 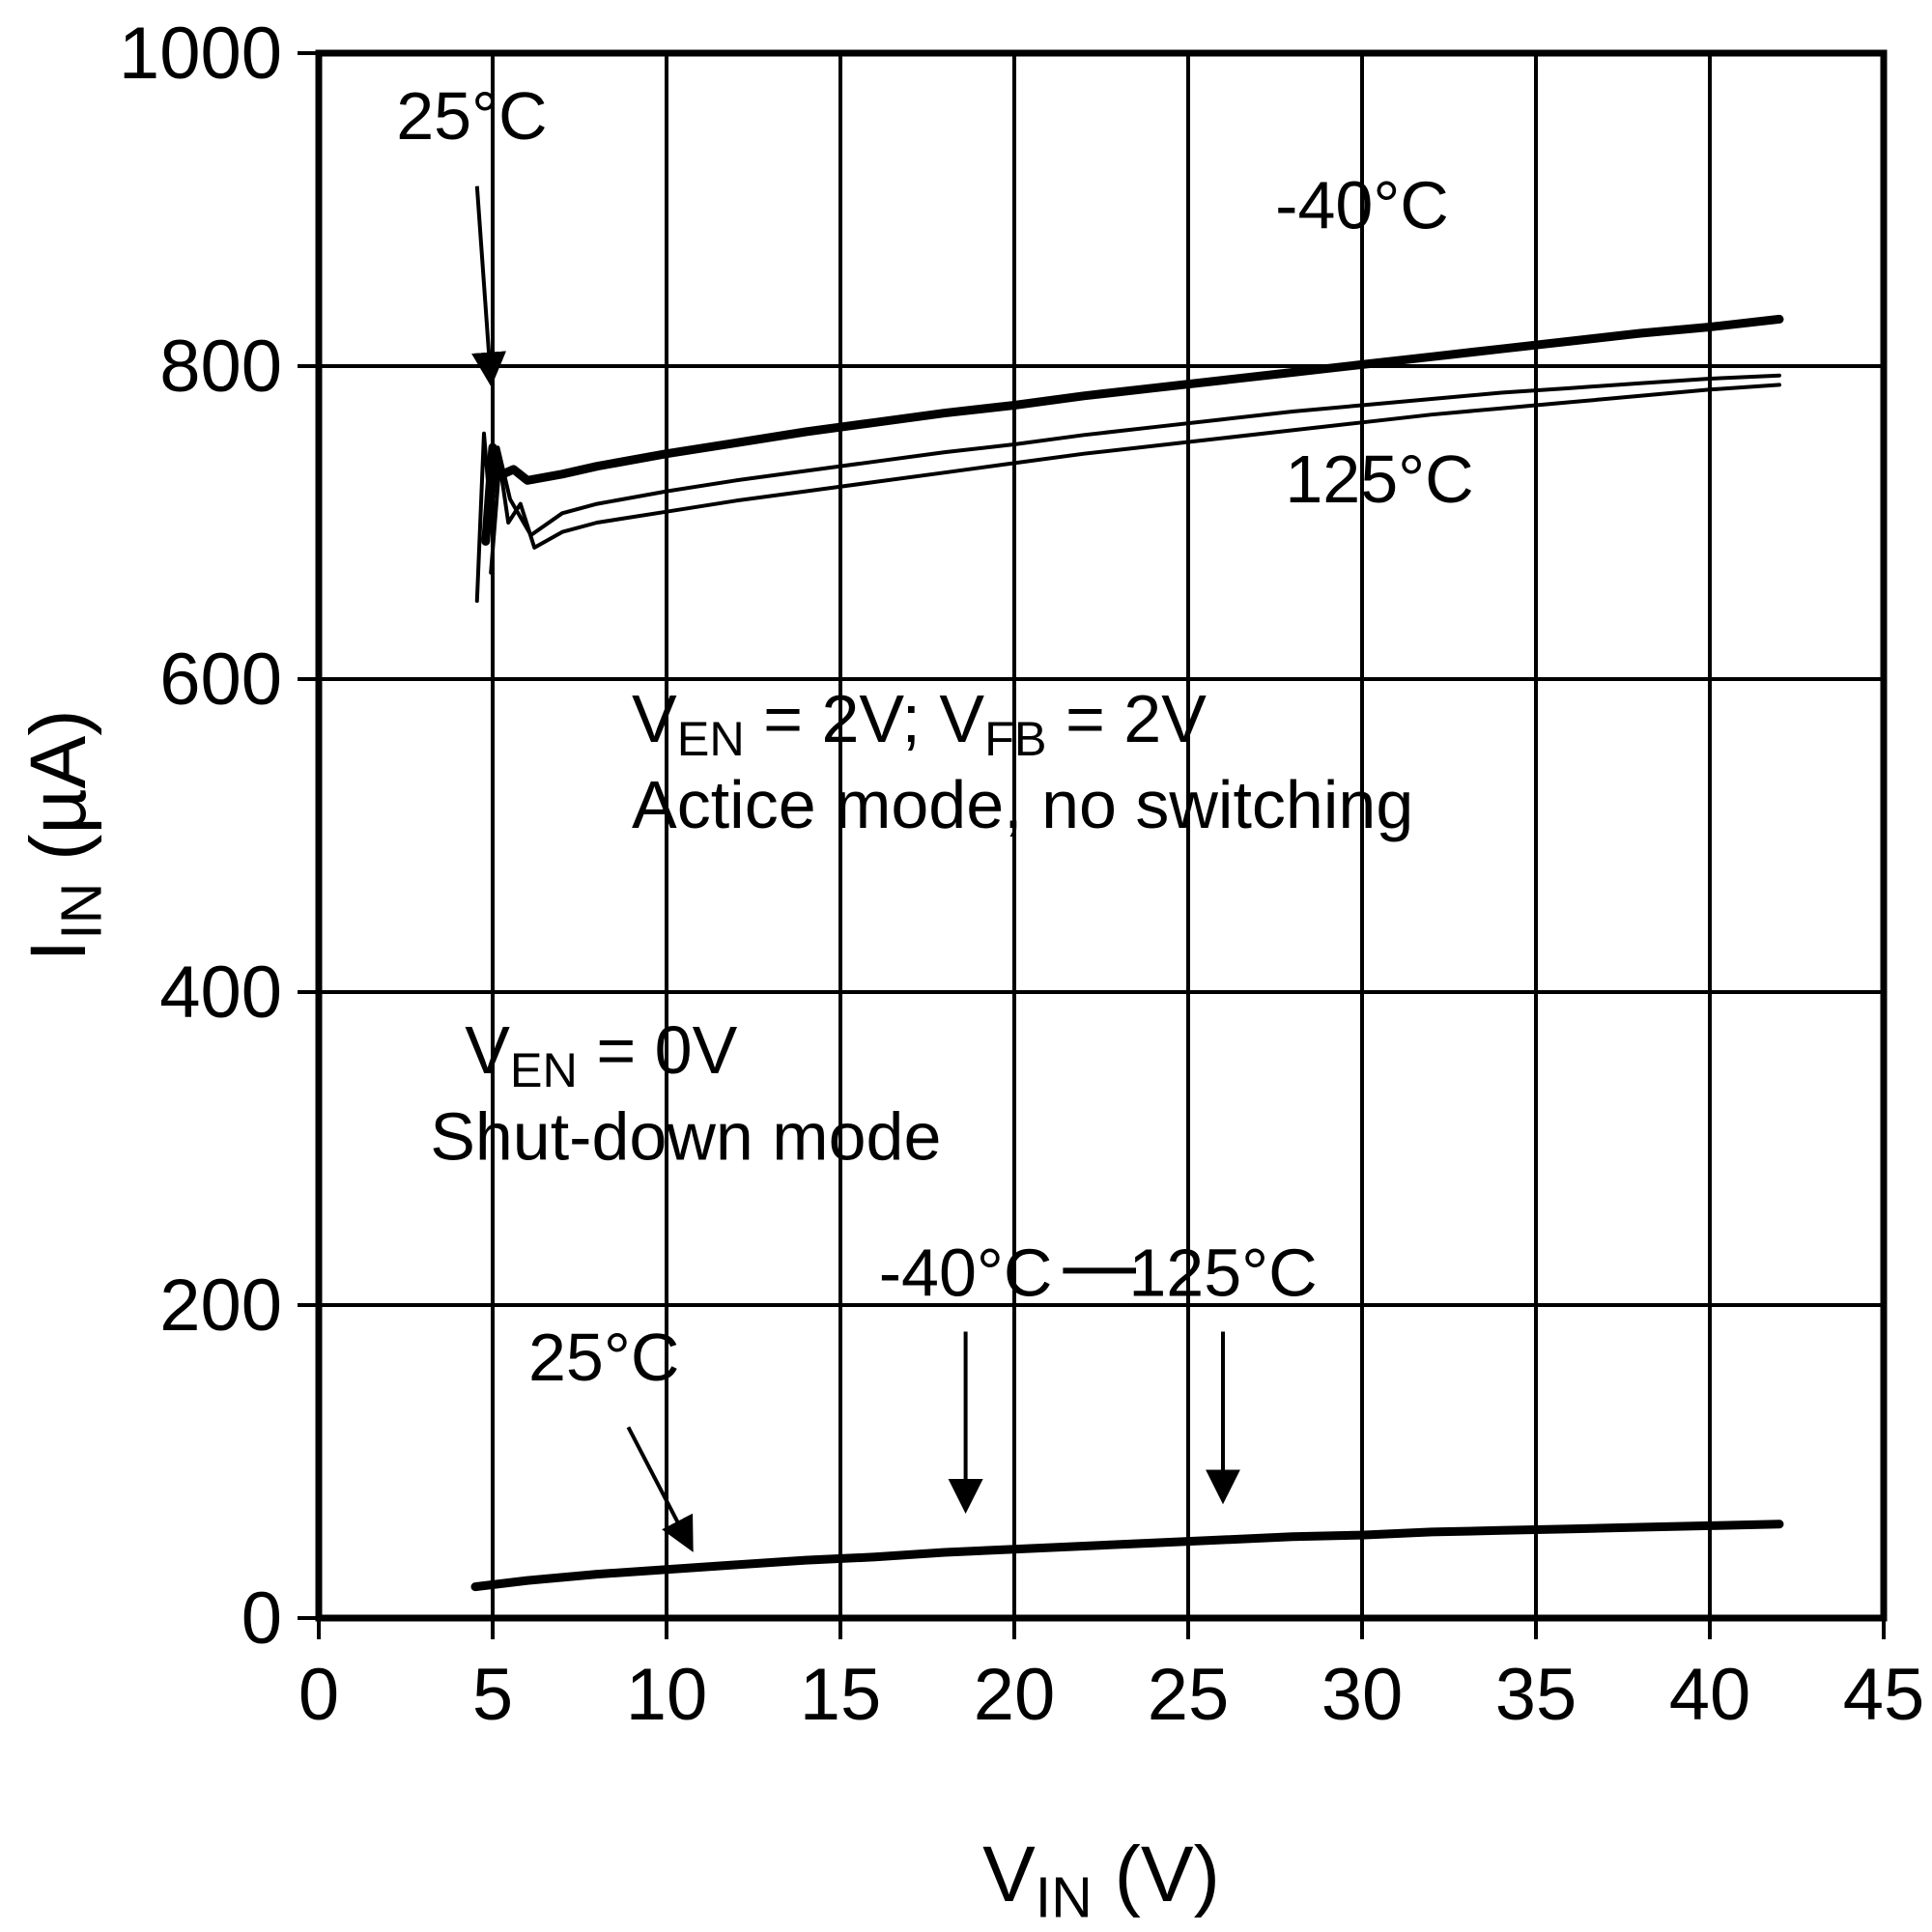 What do you see at coordinates (1101, 1880) in the screenshot?
I see `x-axis-title: VIN (V)` at bounding box center [1101, 1880].